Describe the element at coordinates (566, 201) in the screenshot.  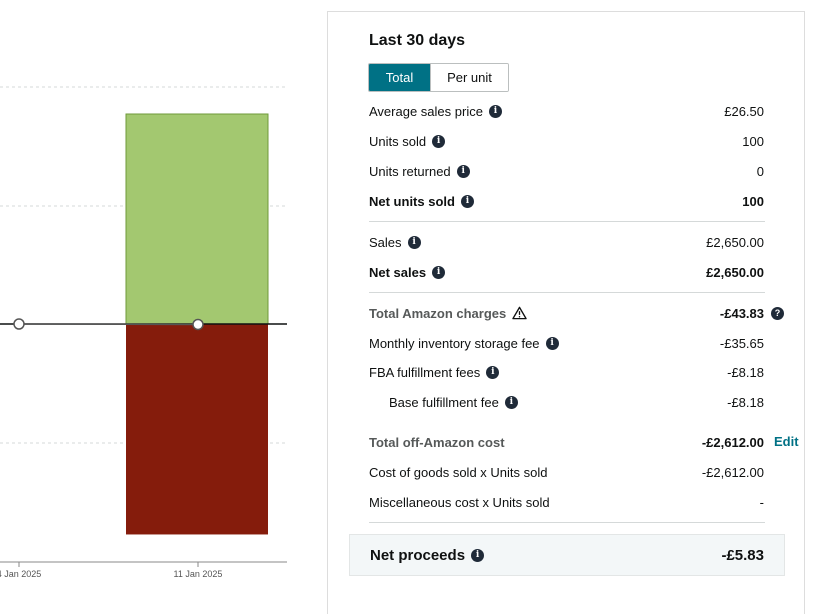
I see `net-units-sold-row: Net units sold i 100` at that location.